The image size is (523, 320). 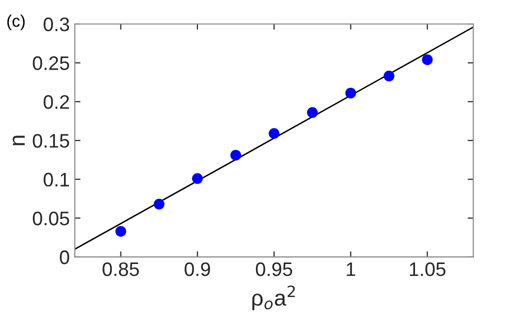 I want to click on x-tick-label: 1, so click(x=351, y=269).